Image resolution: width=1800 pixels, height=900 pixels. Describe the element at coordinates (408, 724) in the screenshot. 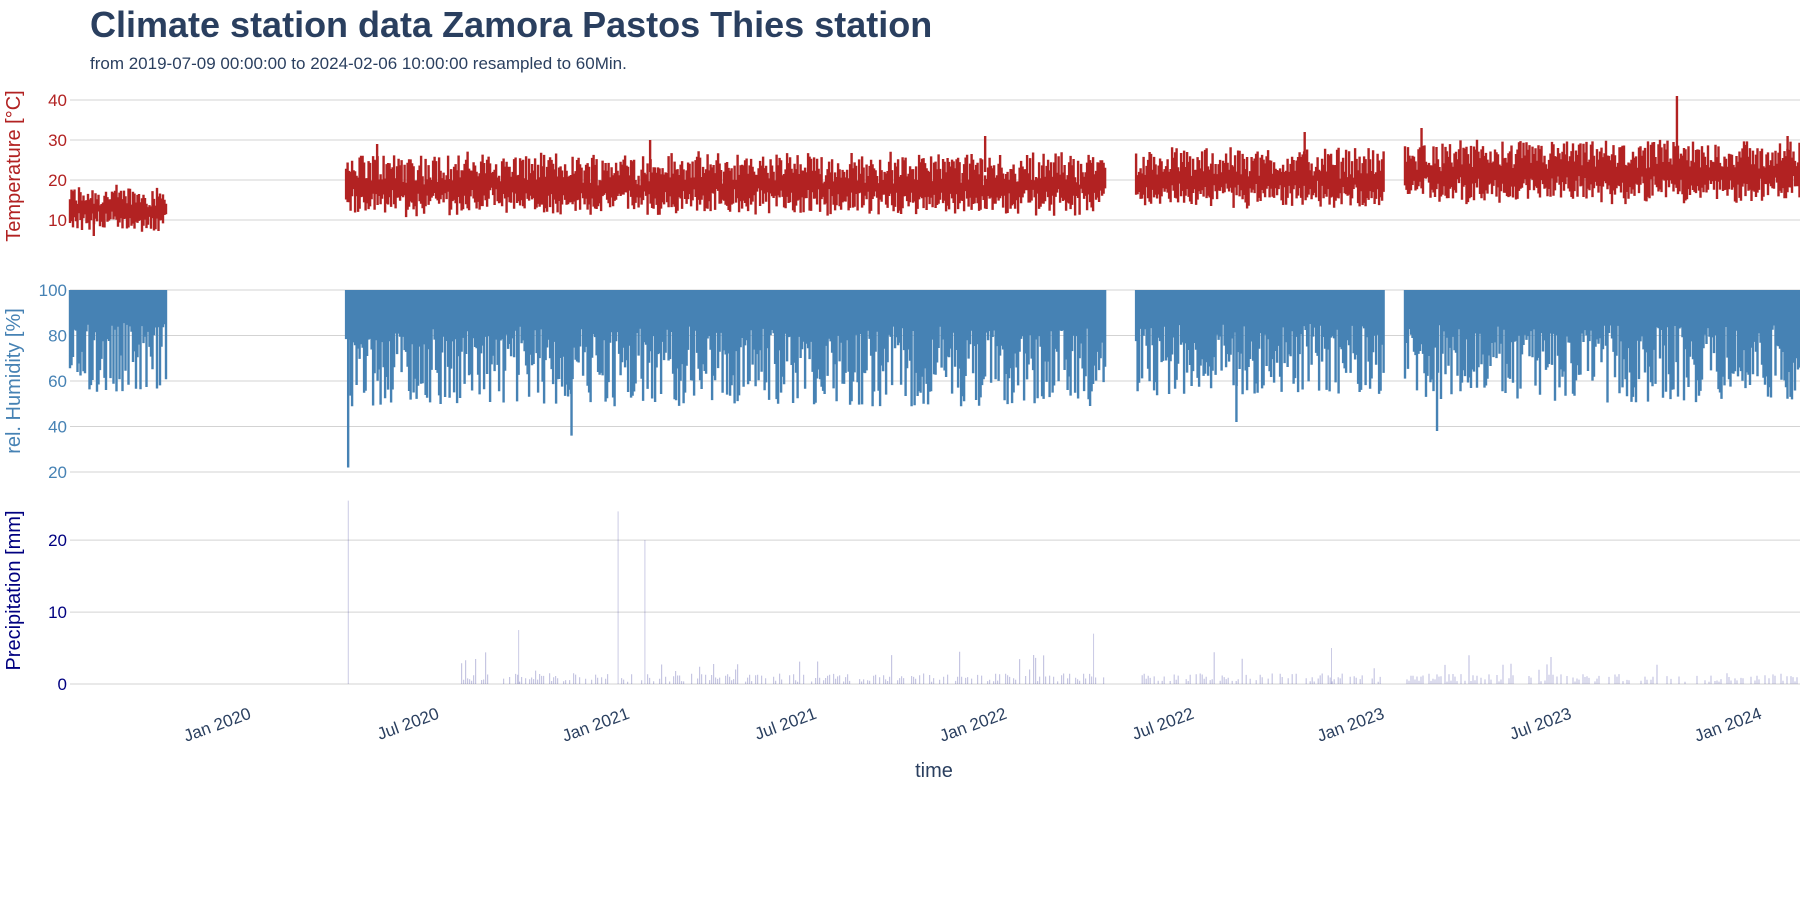

I see `x-tick-label: Jul 2020` at that location.